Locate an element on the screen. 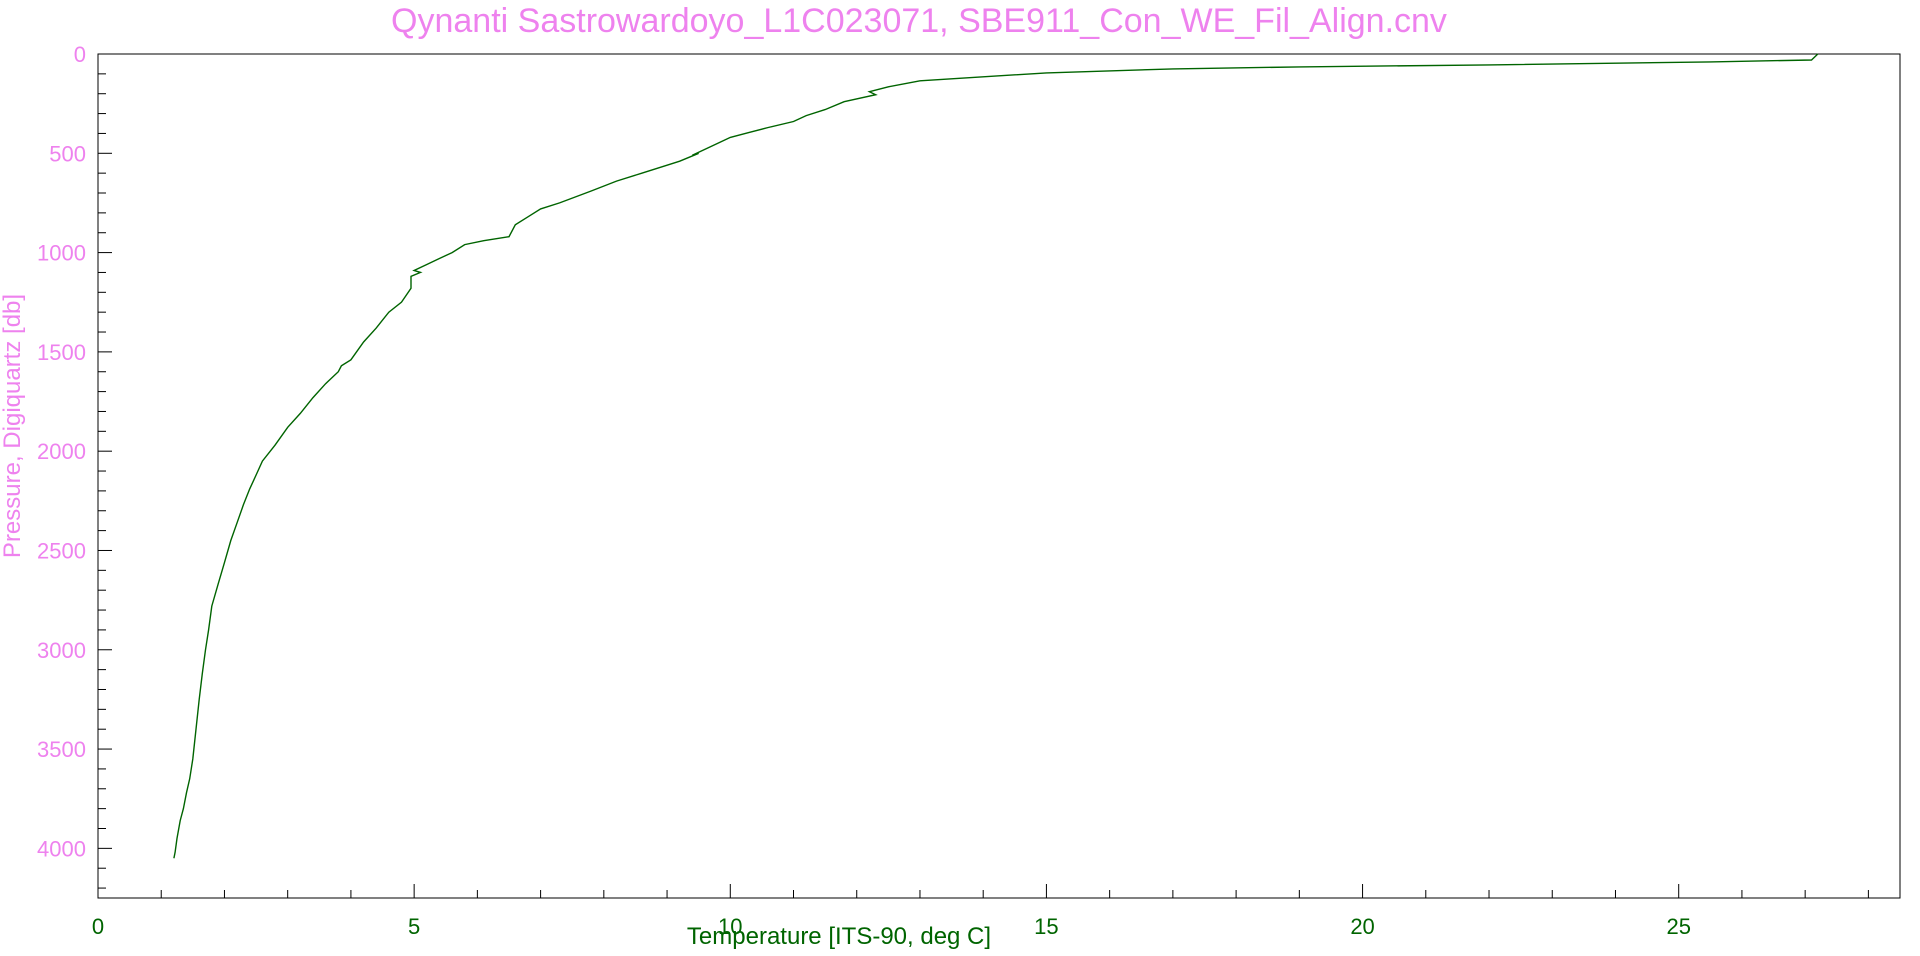 The height and width of the screenshot is (956, 1920). x-axis-label: Temperature [ITS-90, deg C] is located at coordinates (839, 936).